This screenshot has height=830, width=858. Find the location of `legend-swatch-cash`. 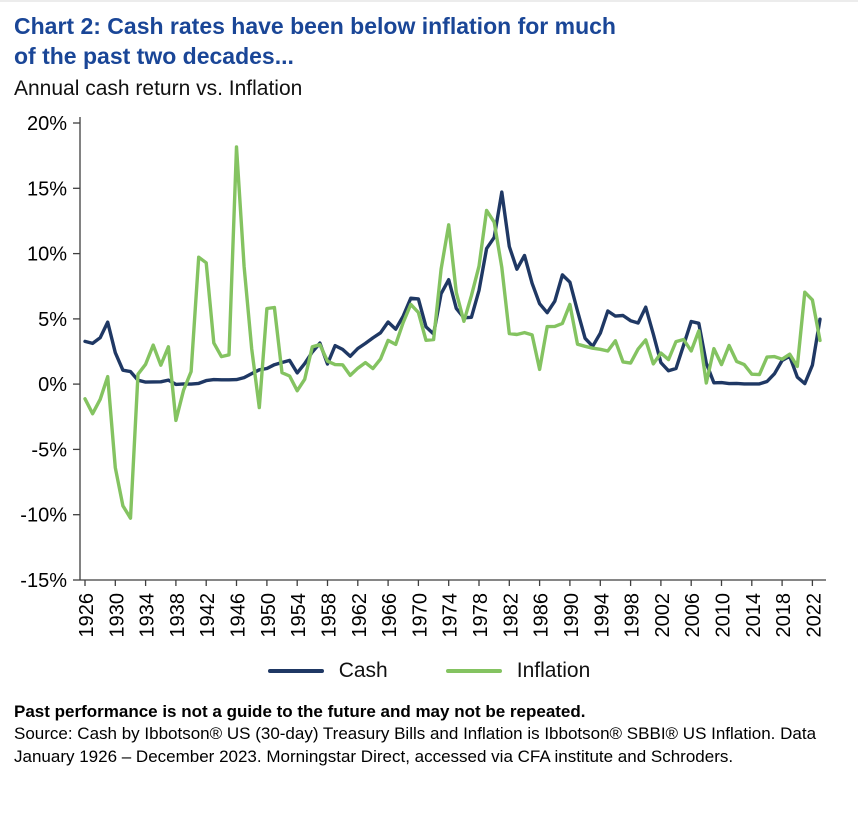

legend-swatch-cash is located at coordinates (295, 670).